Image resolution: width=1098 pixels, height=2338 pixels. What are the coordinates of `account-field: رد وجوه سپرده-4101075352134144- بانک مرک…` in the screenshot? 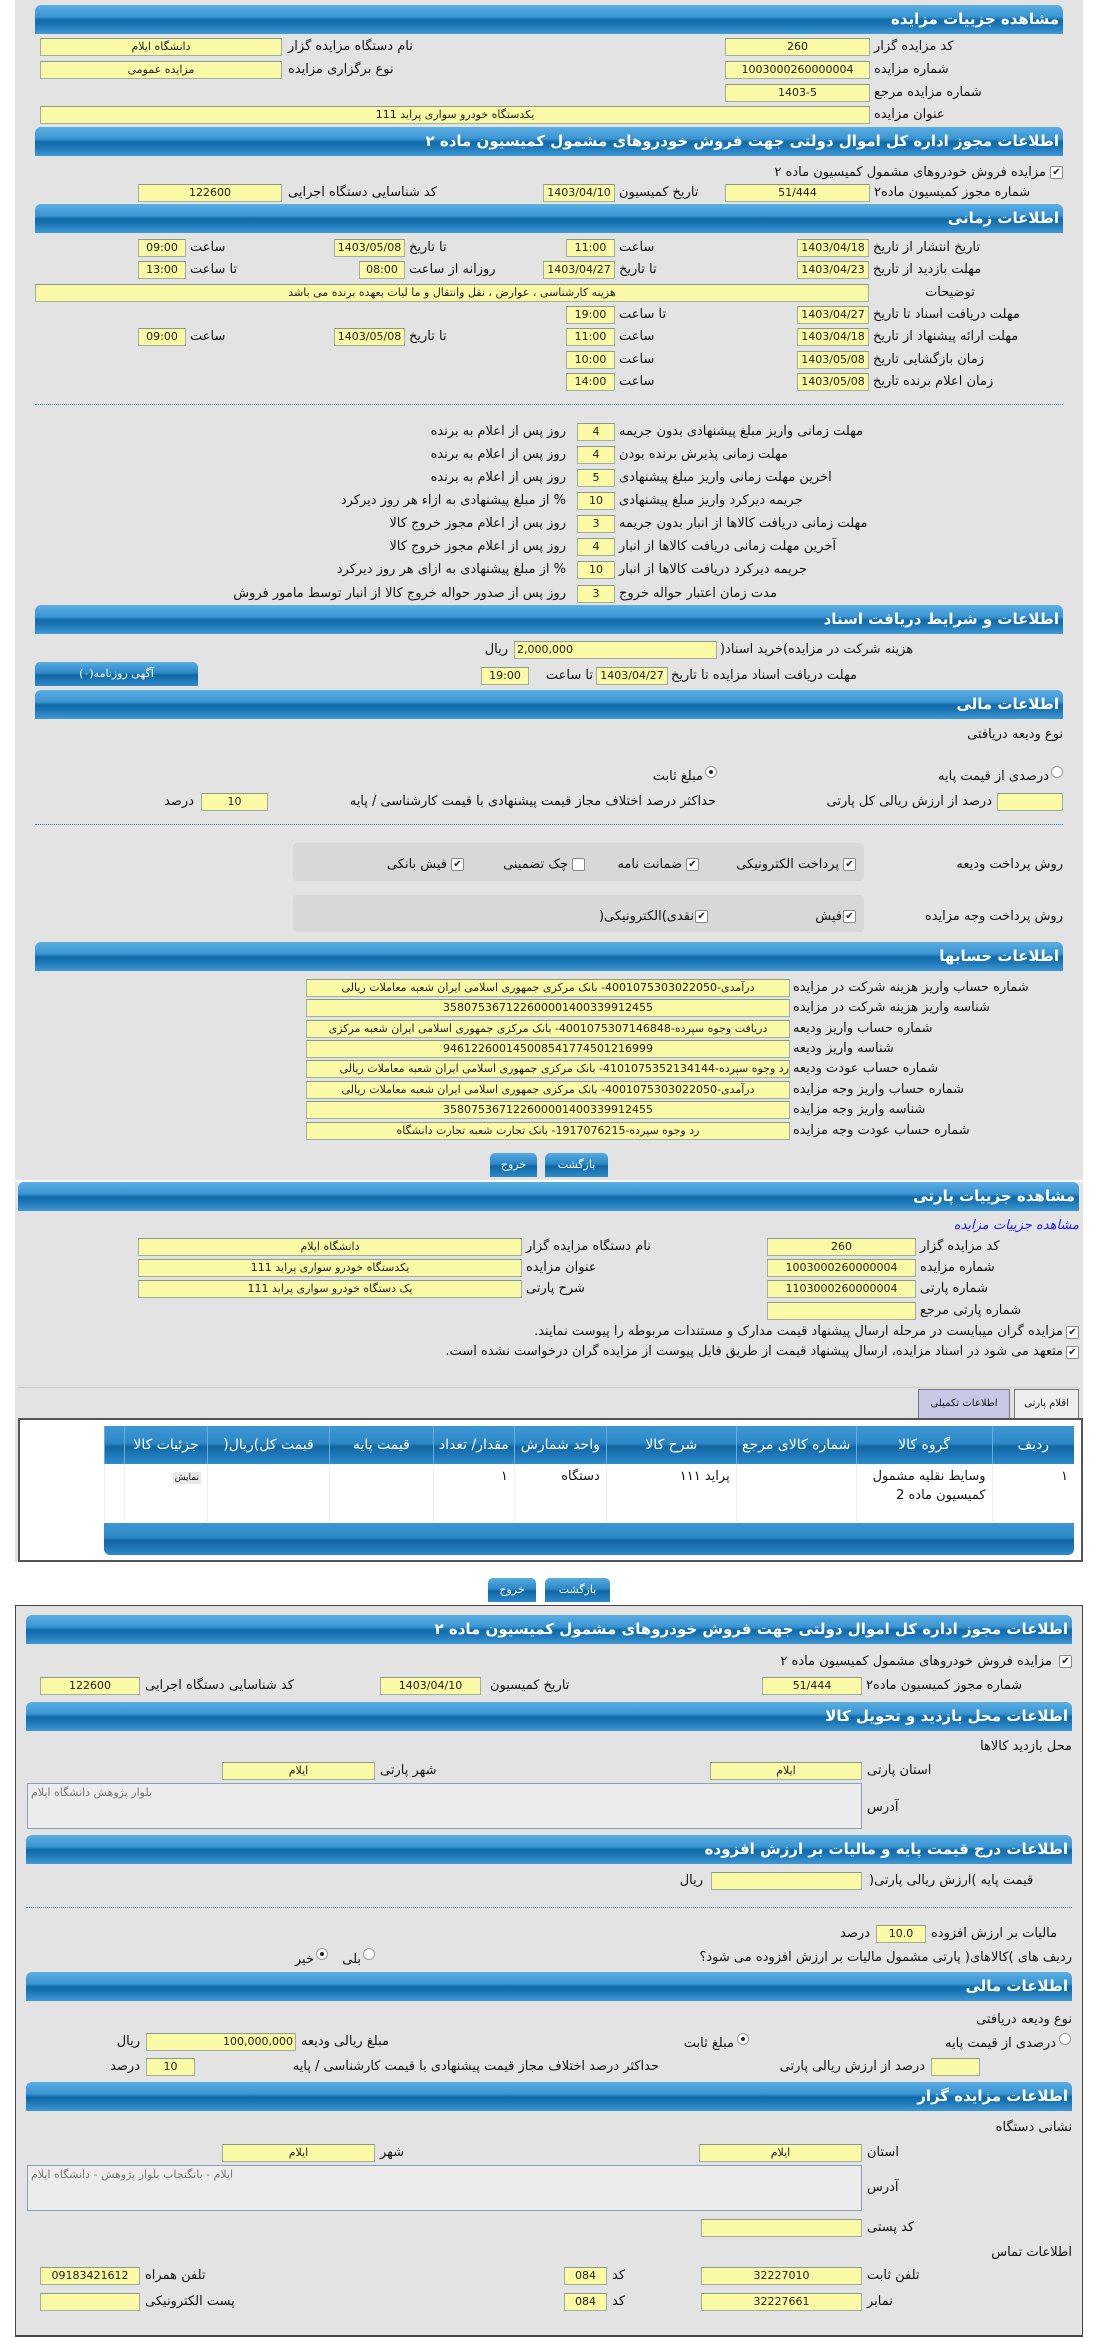 It's located at (548, 1069).